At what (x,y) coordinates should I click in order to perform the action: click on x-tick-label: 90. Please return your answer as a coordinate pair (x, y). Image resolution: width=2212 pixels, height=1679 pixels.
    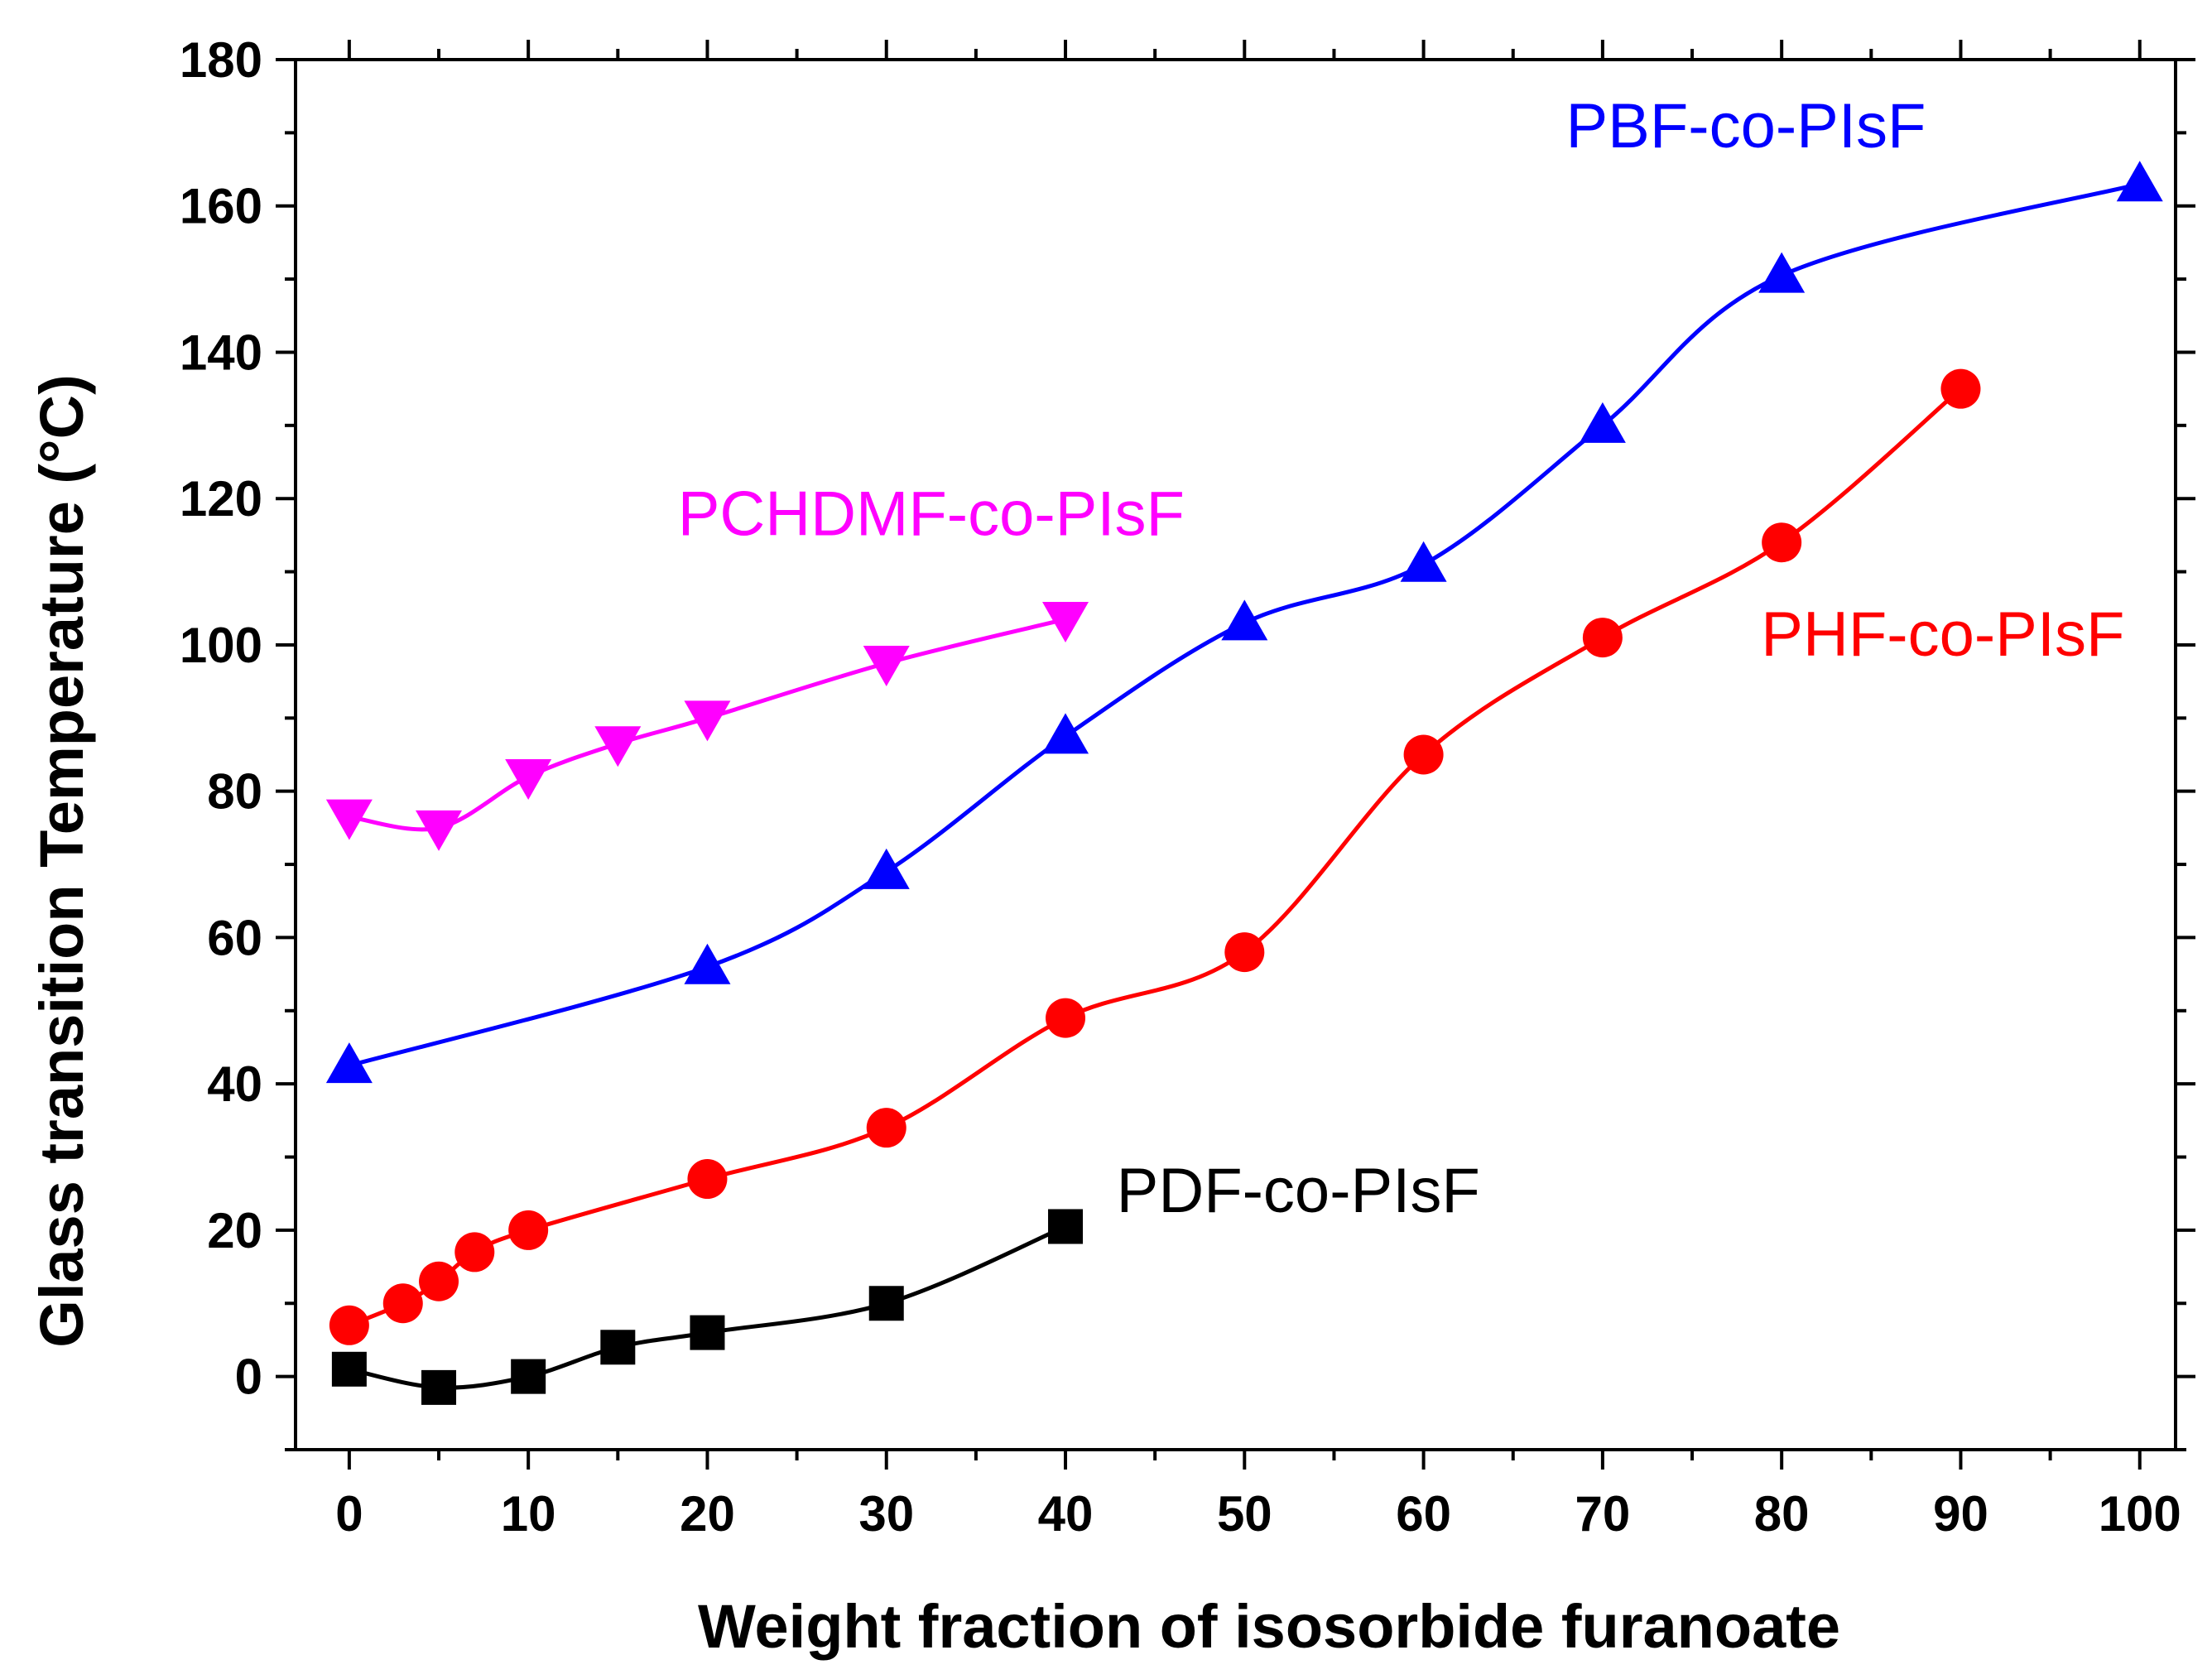
    Looking at the image, I should click on (1960, 1514).